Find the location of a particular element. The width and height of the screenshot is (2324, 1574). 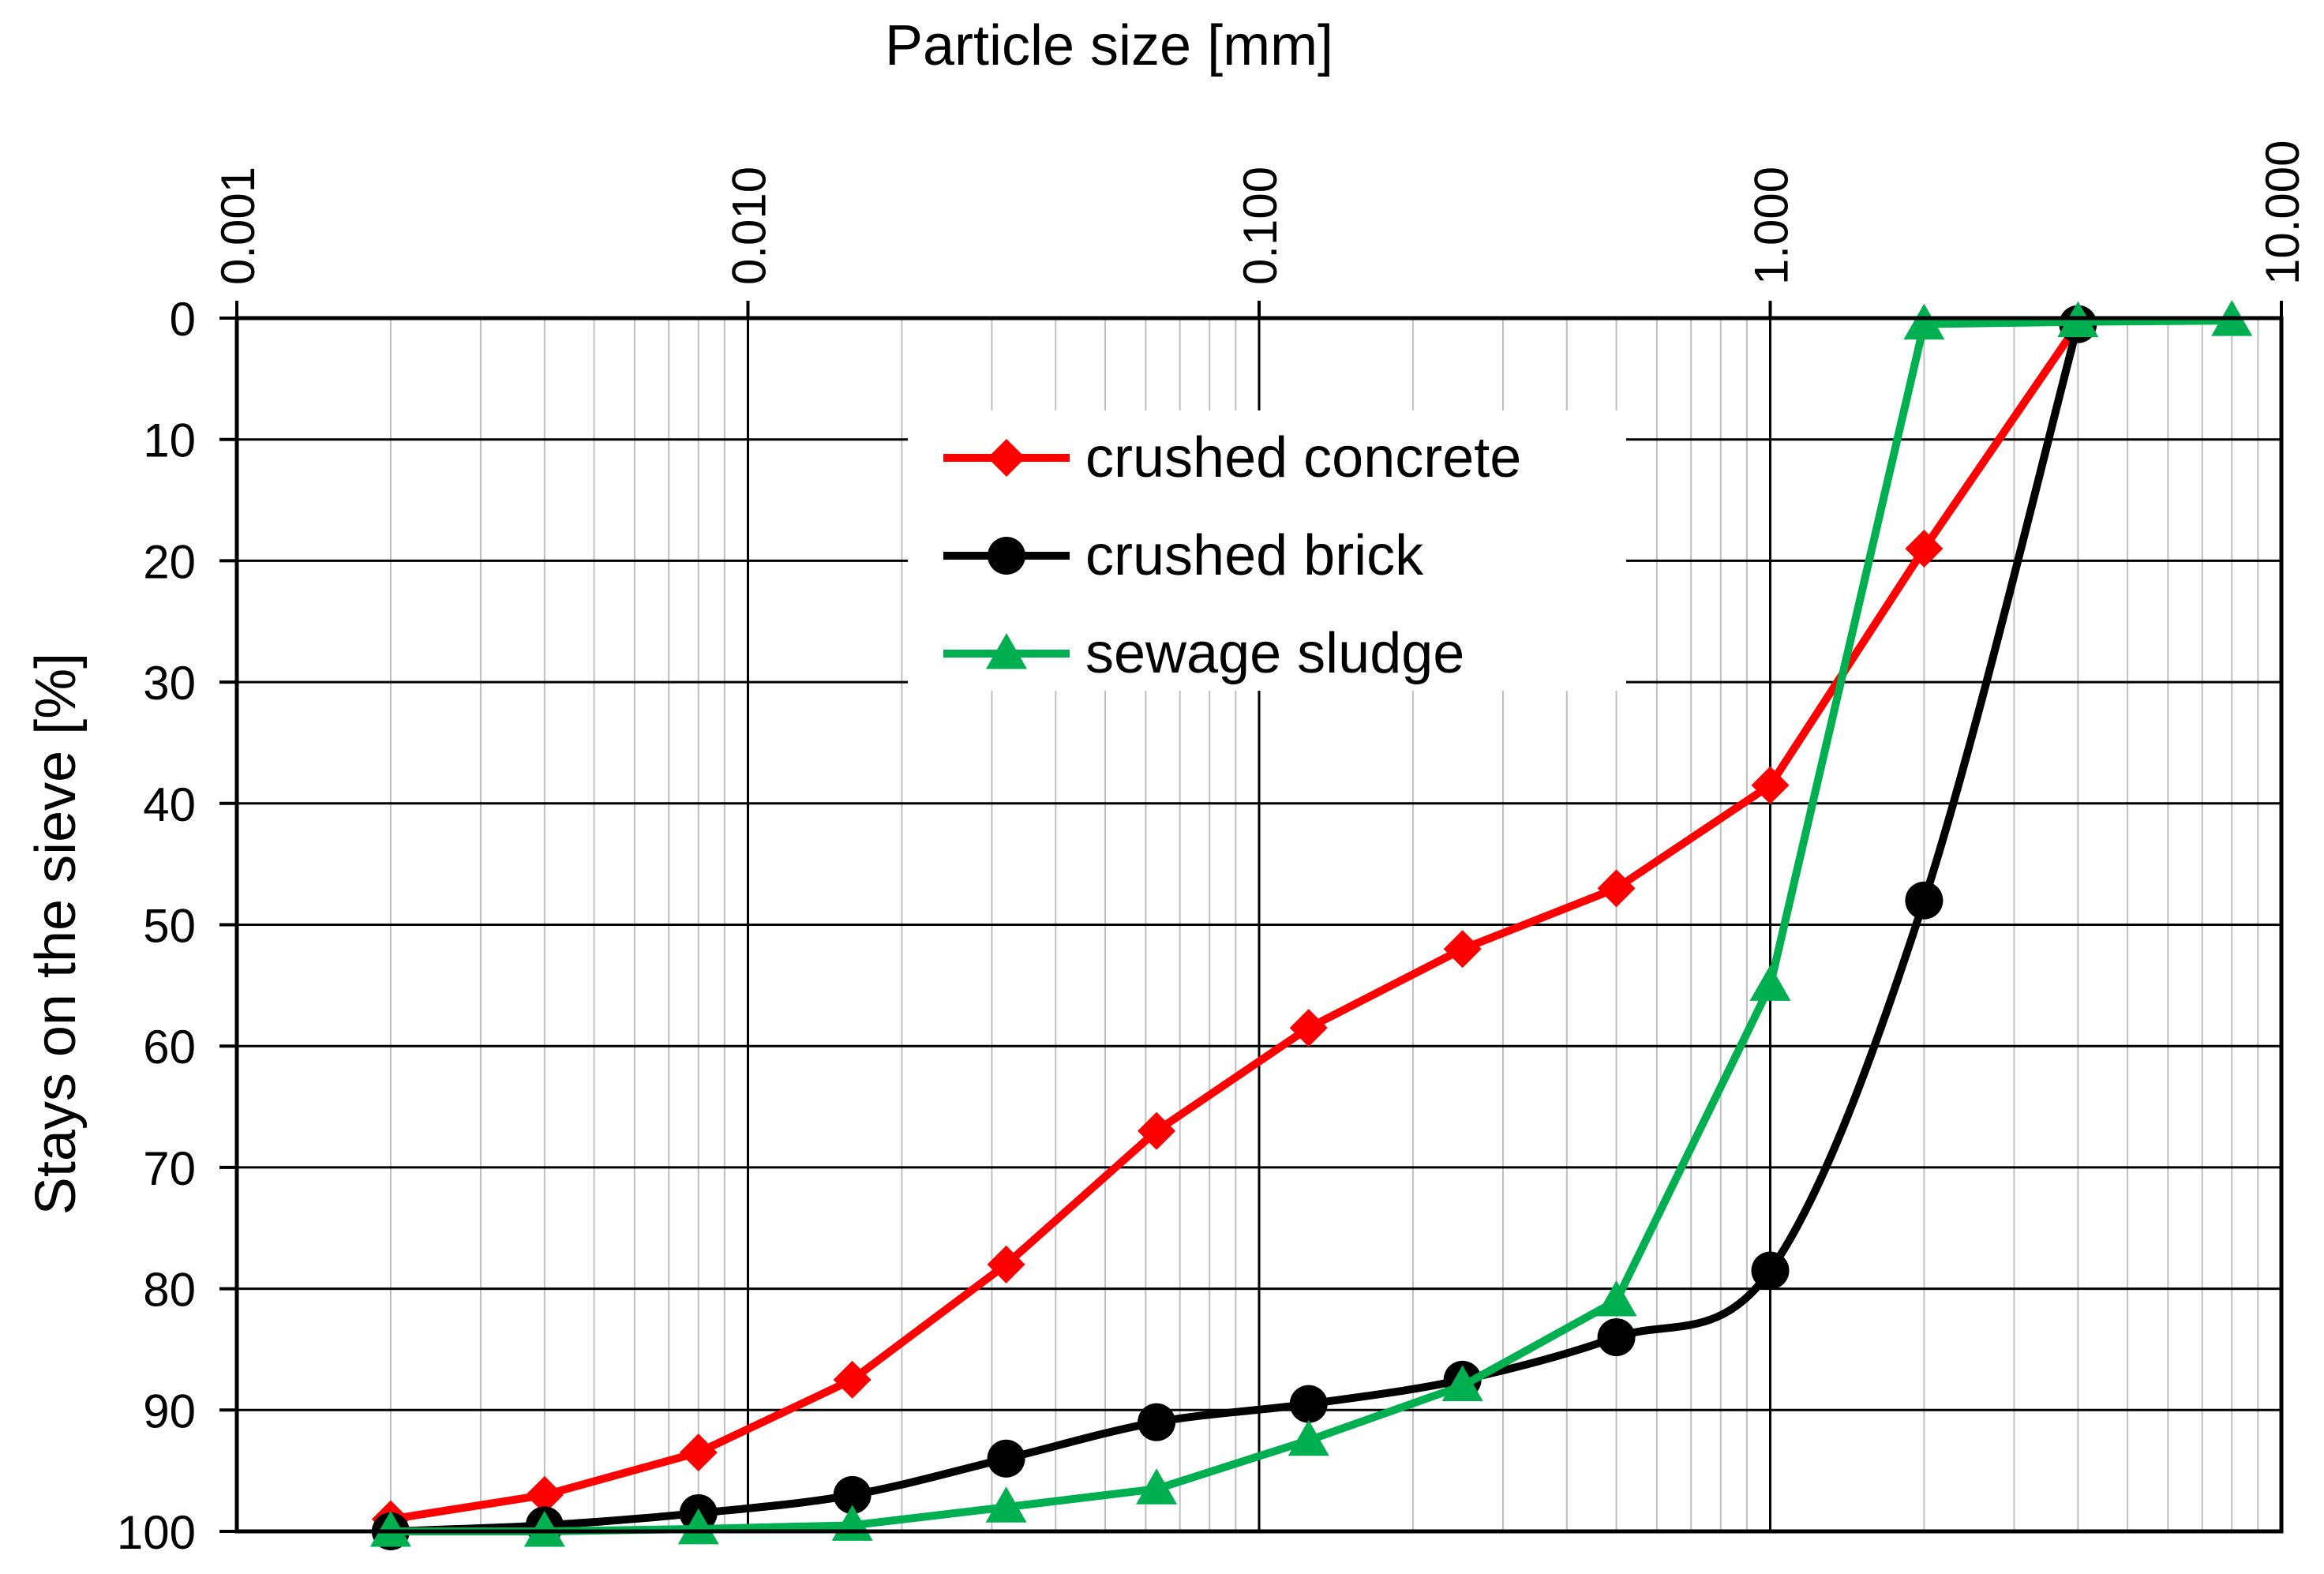

y-tick-label: 0 is located at coordinates (183, 319).